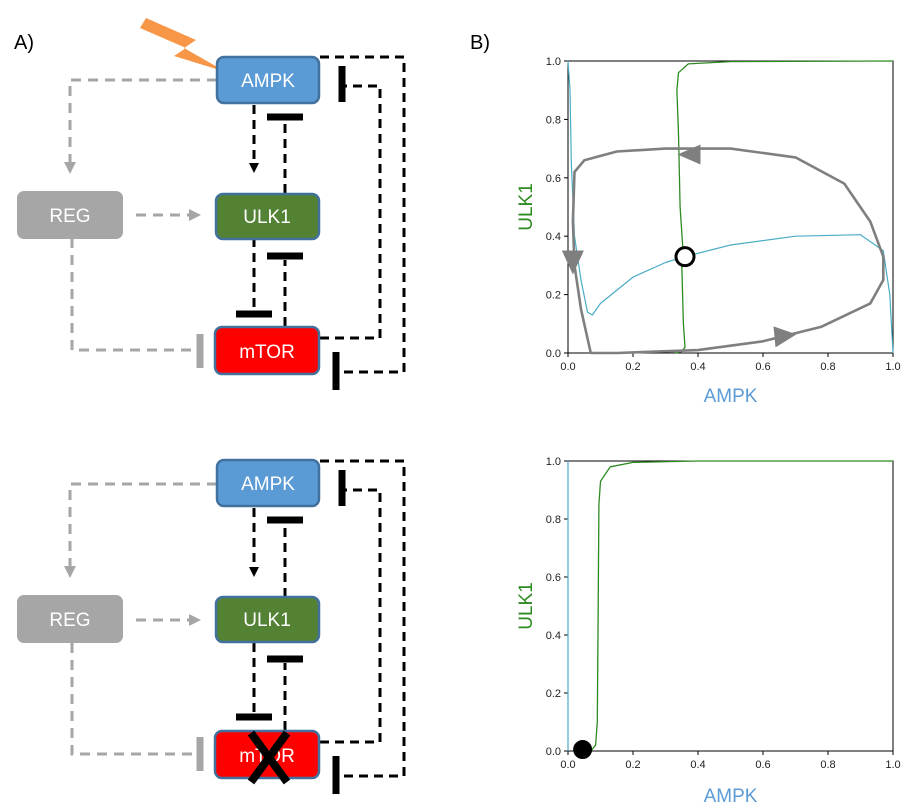 The width and height of the screenshot is (905, 805). Describe the element at coordinates (480, 43) in the screenshot. I see `panel-b-label: B)` at that location.